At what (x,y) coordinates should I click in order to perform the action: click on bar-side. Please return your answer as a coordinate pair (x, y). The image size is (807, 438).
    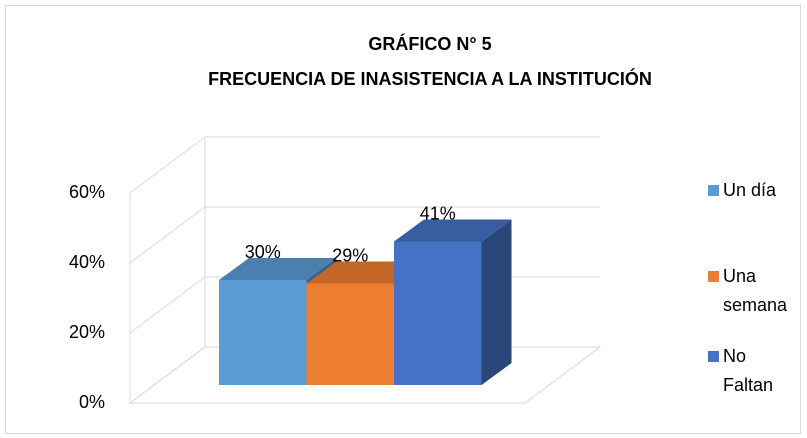
    Looking at the image, I should click on (496, 302).